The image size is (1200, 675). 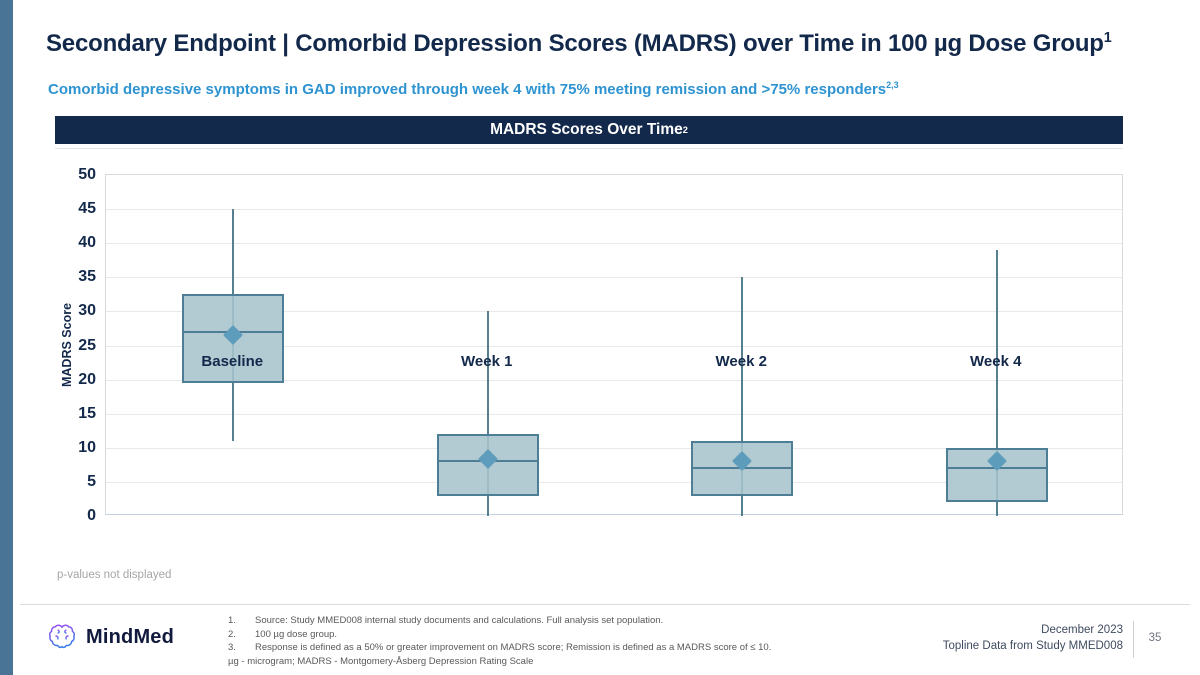 What do you see at coordinates (1133, 639) in the screenshot?
I see `page-number-divider` at bounding box center [1133, 639].